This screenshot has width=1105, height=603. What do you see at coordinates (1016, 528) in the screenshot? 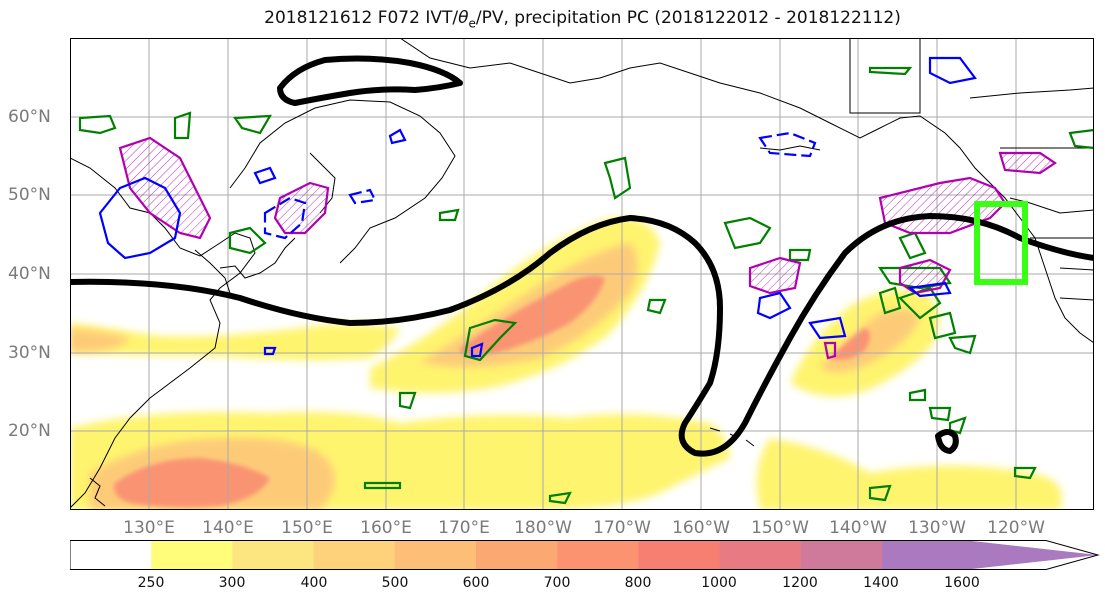
I see `lon-label-120w: 120°W` at bounding box center [1016, 528].